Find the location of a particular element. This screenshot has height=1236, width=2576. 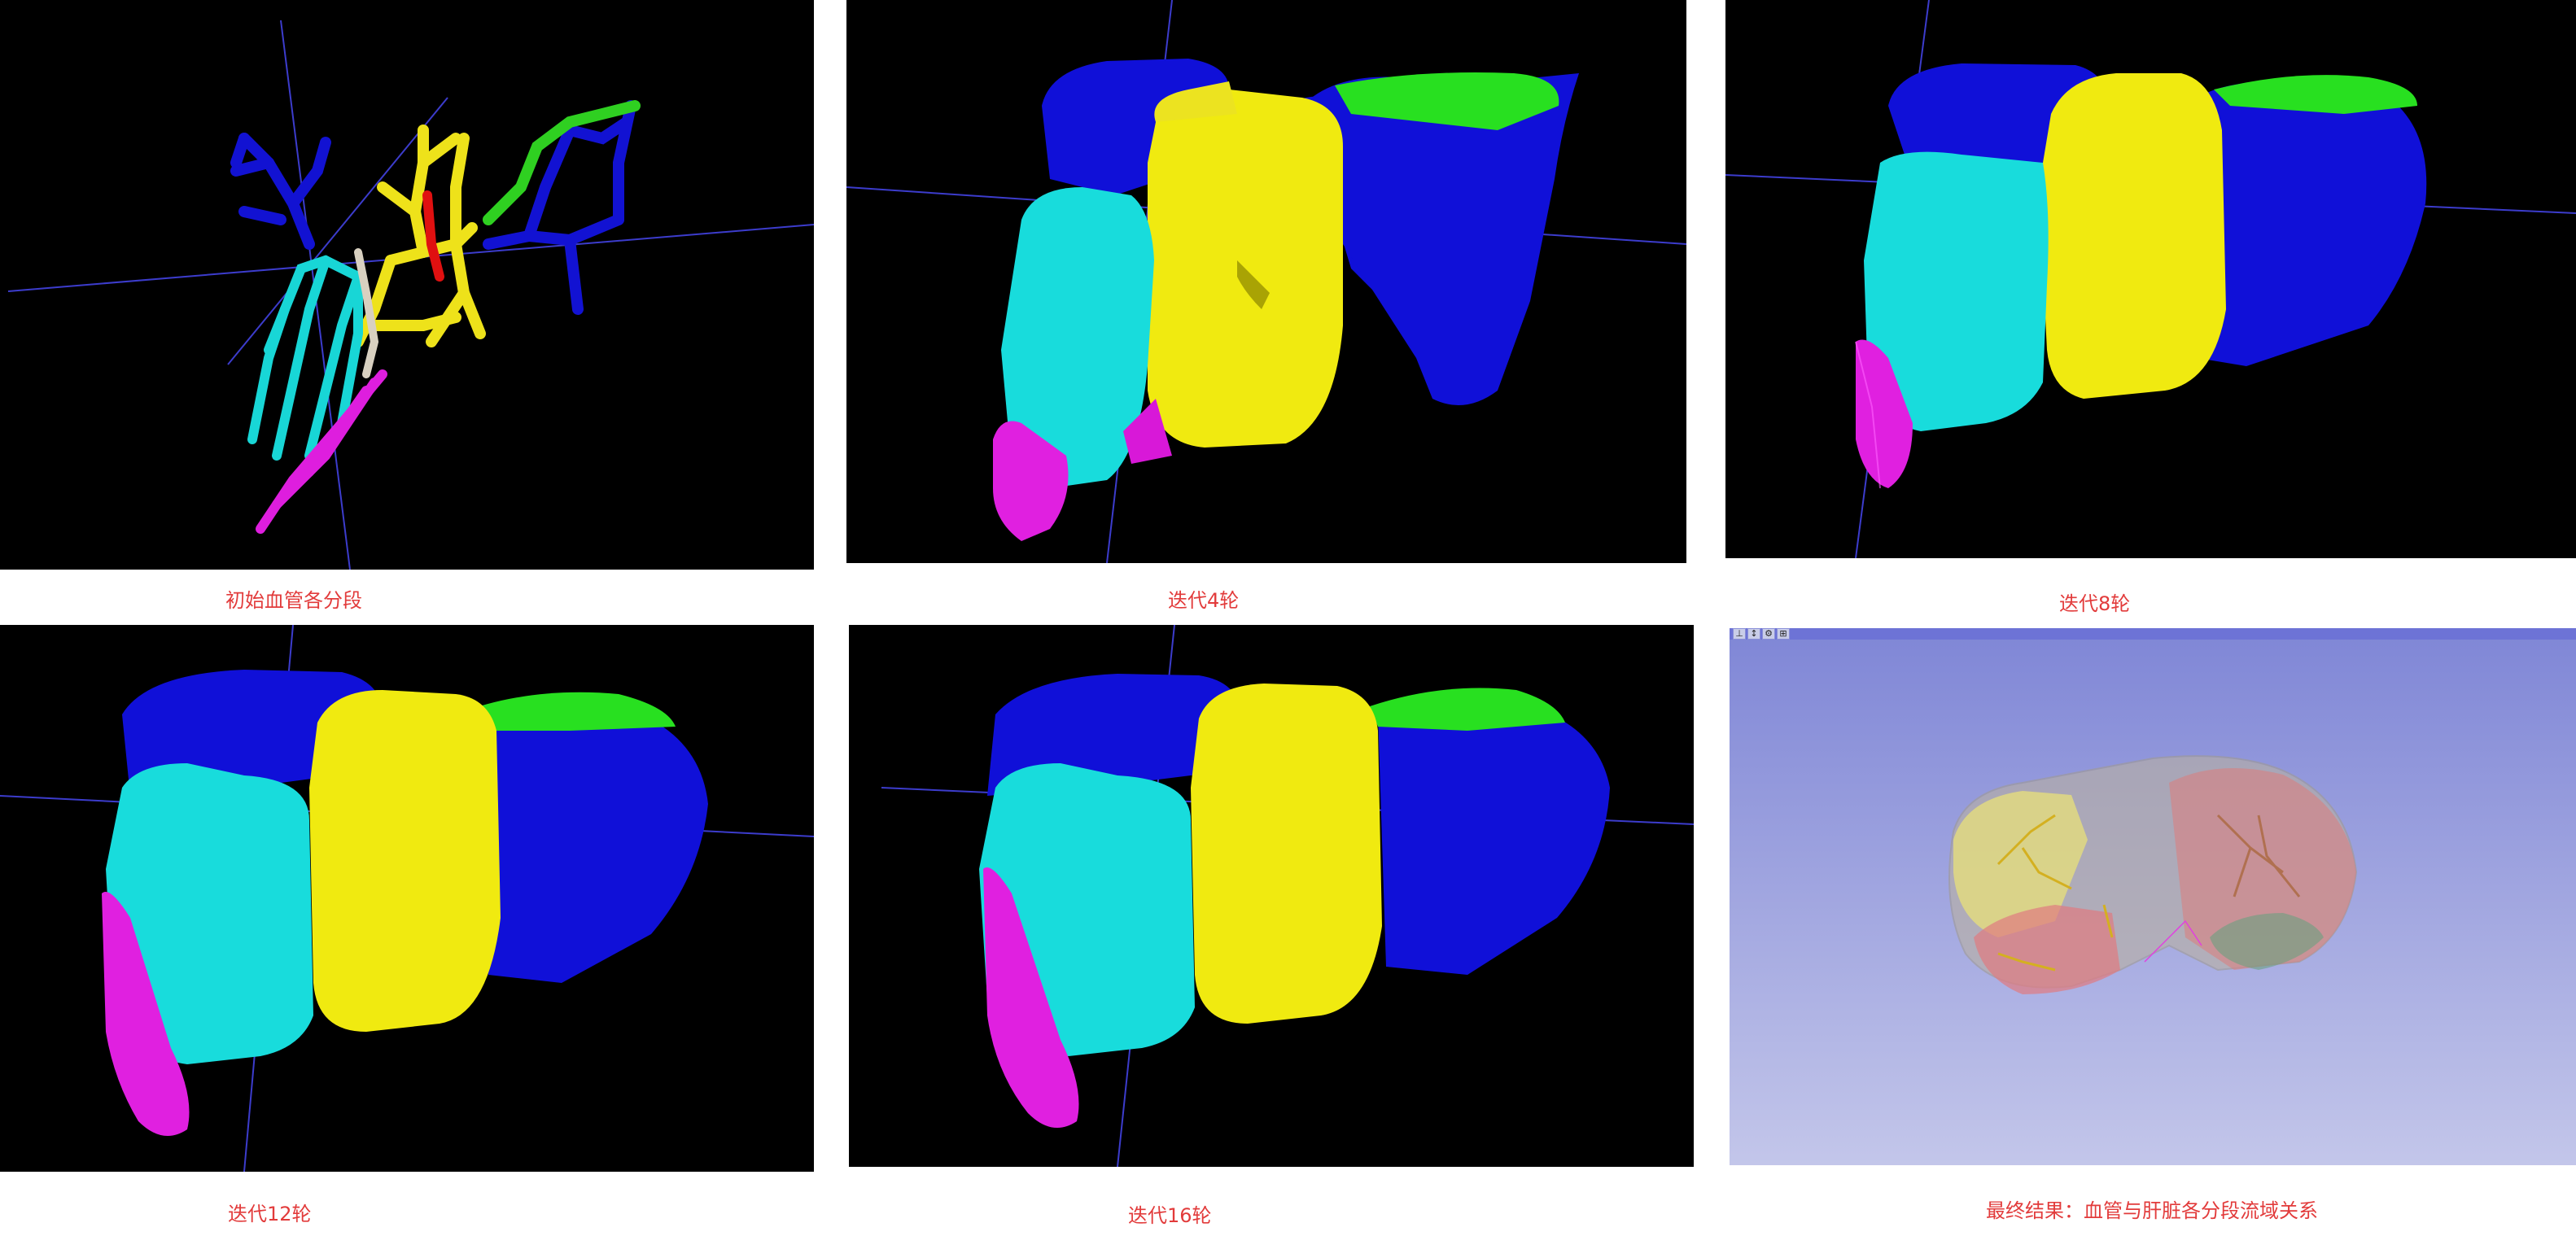

caption-iteration-12: 迭代12轮 is located at coordinates (270, 1214).